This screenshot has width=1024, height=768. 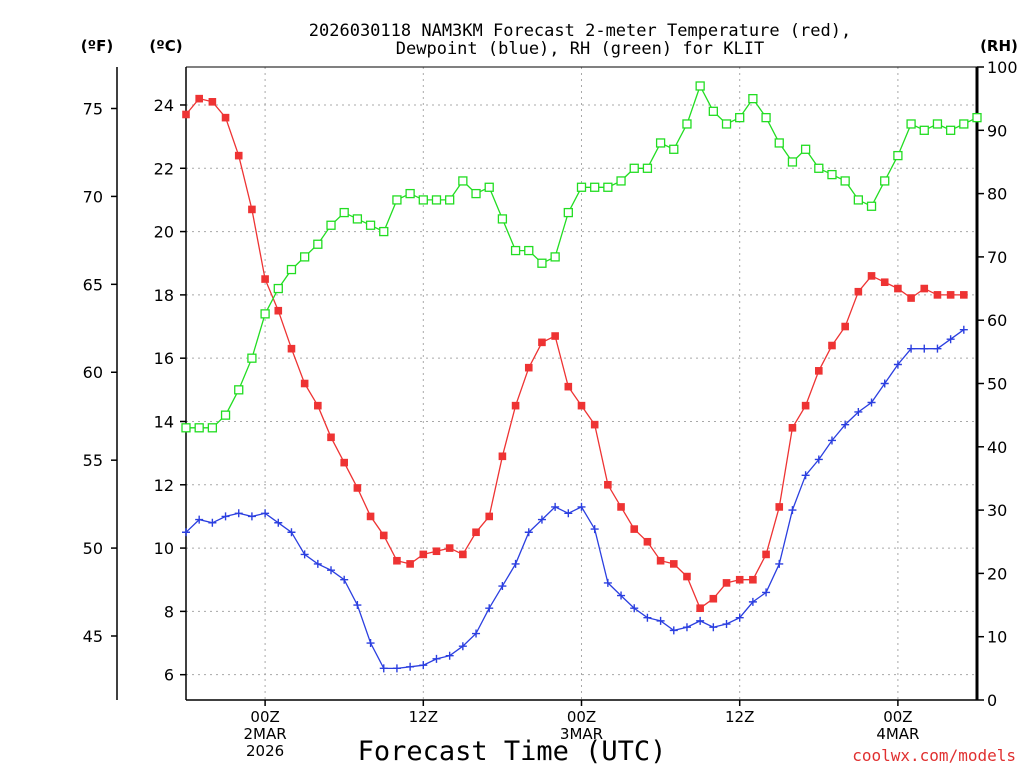 I want to click on rh-tick-label: 50, so click(x=997, y=384).